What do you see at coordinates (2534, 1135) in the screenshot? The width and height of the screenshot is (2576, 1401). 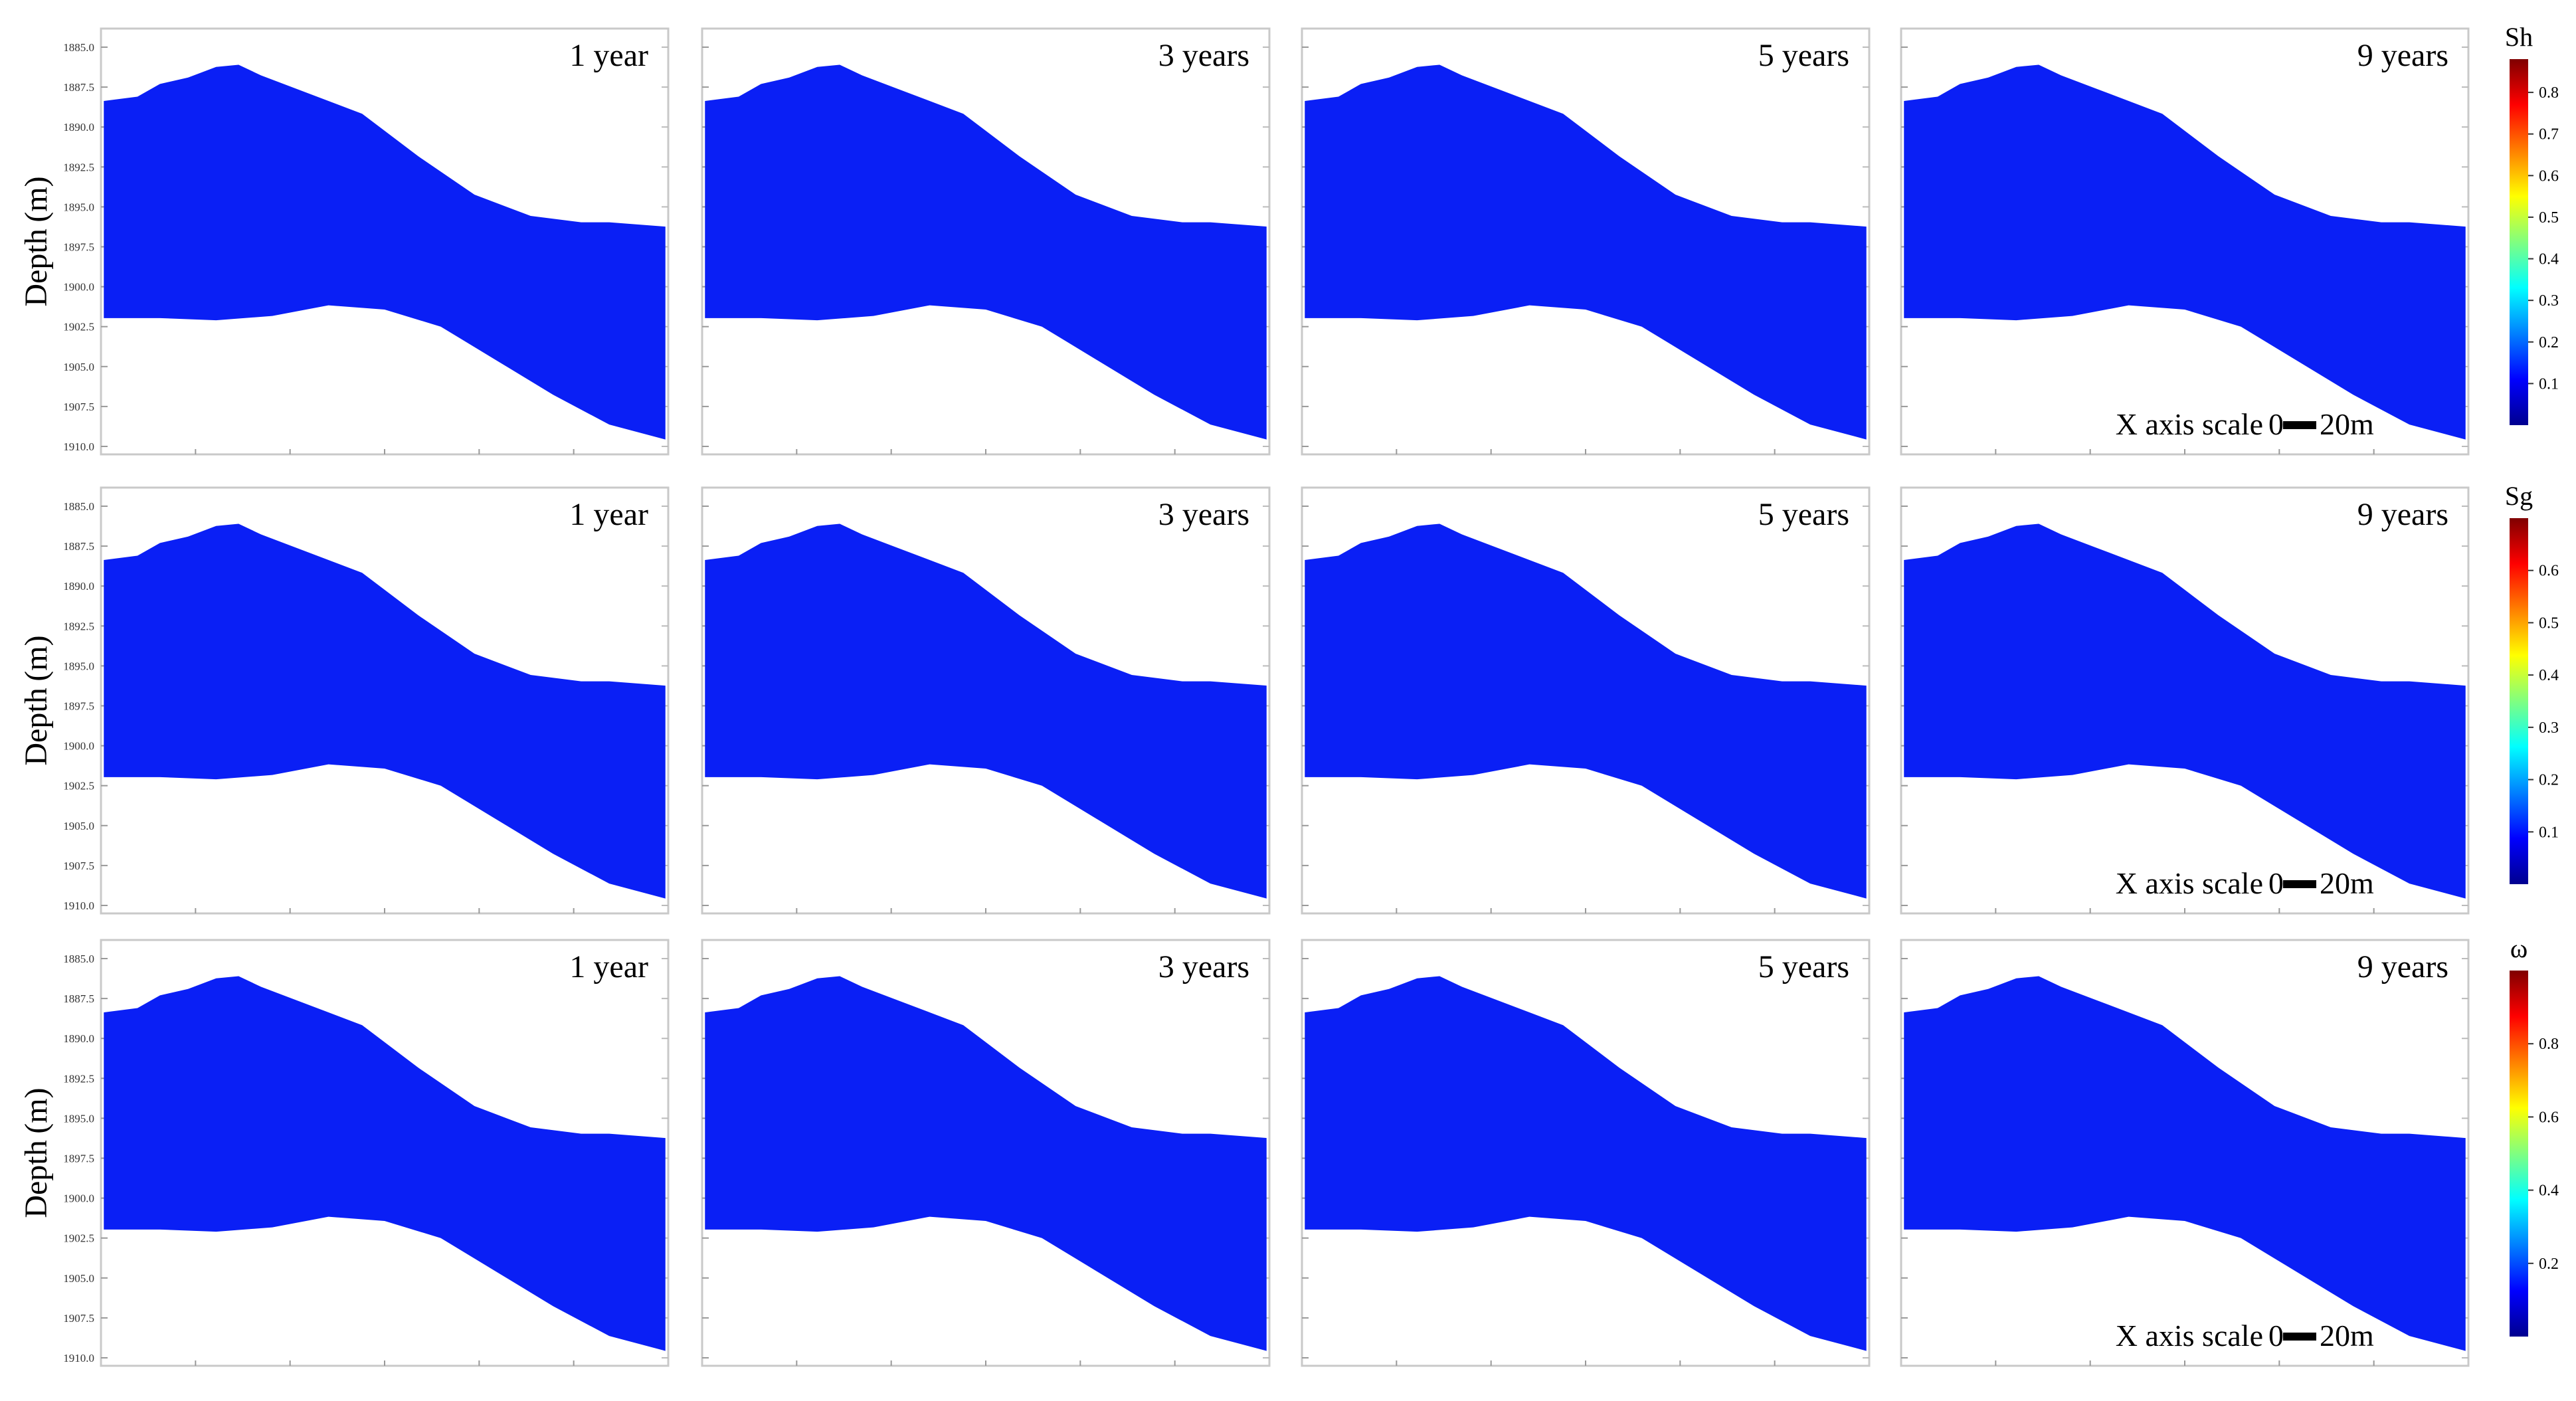 I see `colorbar-2: ω 0.8 0.6 0.4 0.2` at bounding box center [2534, 1135].